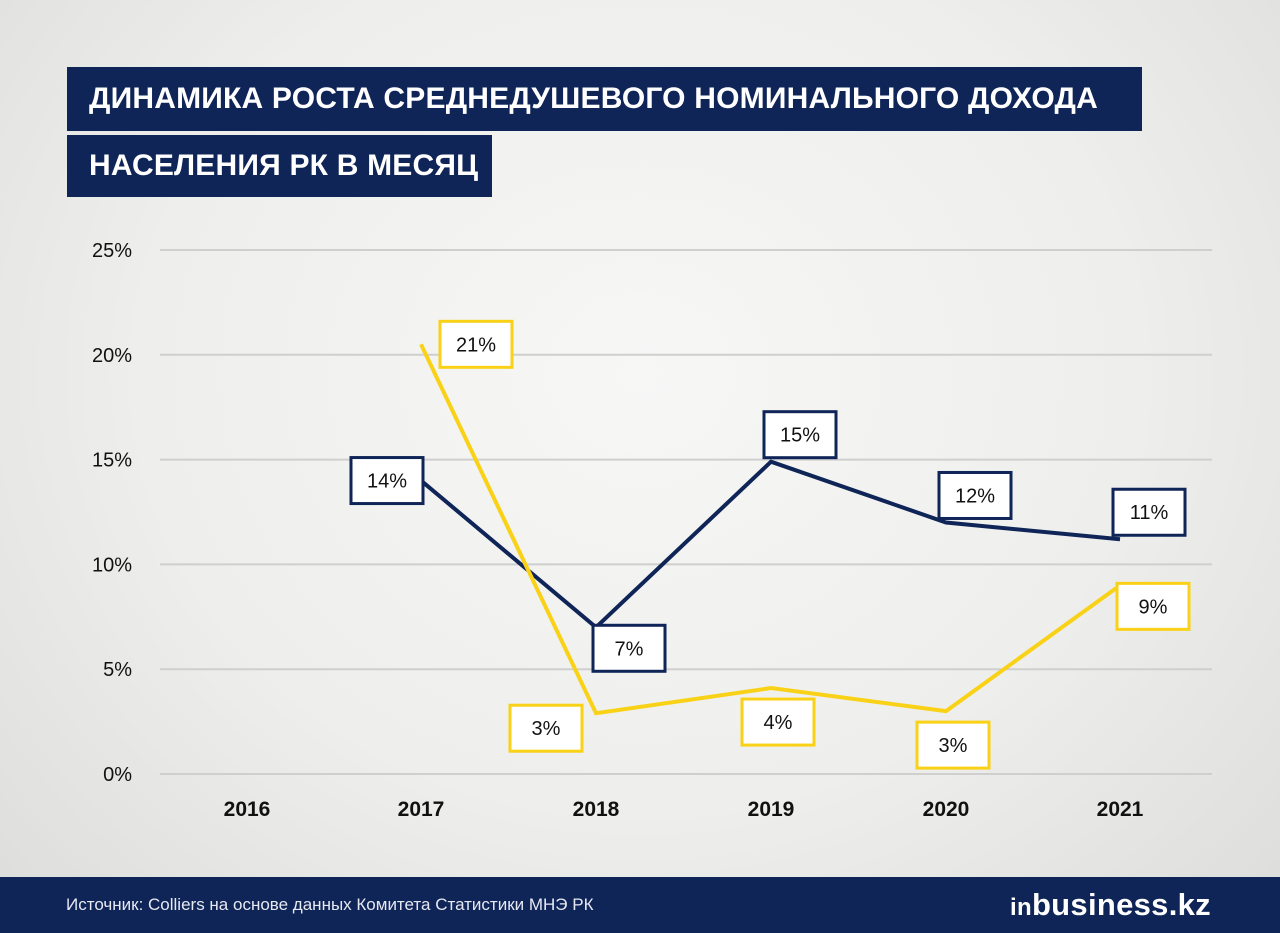 This screenshot has width=1280, height=933. What do you see at coordinates (1121, 904) in the screenshot?
I see `logo-text: business.kz` at bounding box center [1121, 904].